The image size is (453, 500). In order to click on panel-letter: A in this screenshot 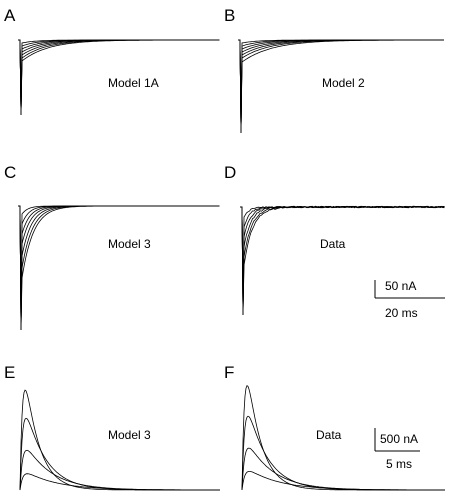, I will do `click(10, 15)`.